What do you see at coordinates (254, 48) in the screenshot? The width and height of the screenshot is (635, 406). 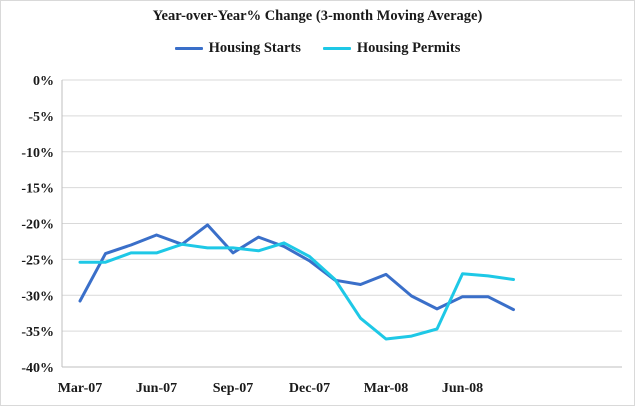 I see `legend-label-housing-starts: Housing Starts` at bounding box center [254, 48].